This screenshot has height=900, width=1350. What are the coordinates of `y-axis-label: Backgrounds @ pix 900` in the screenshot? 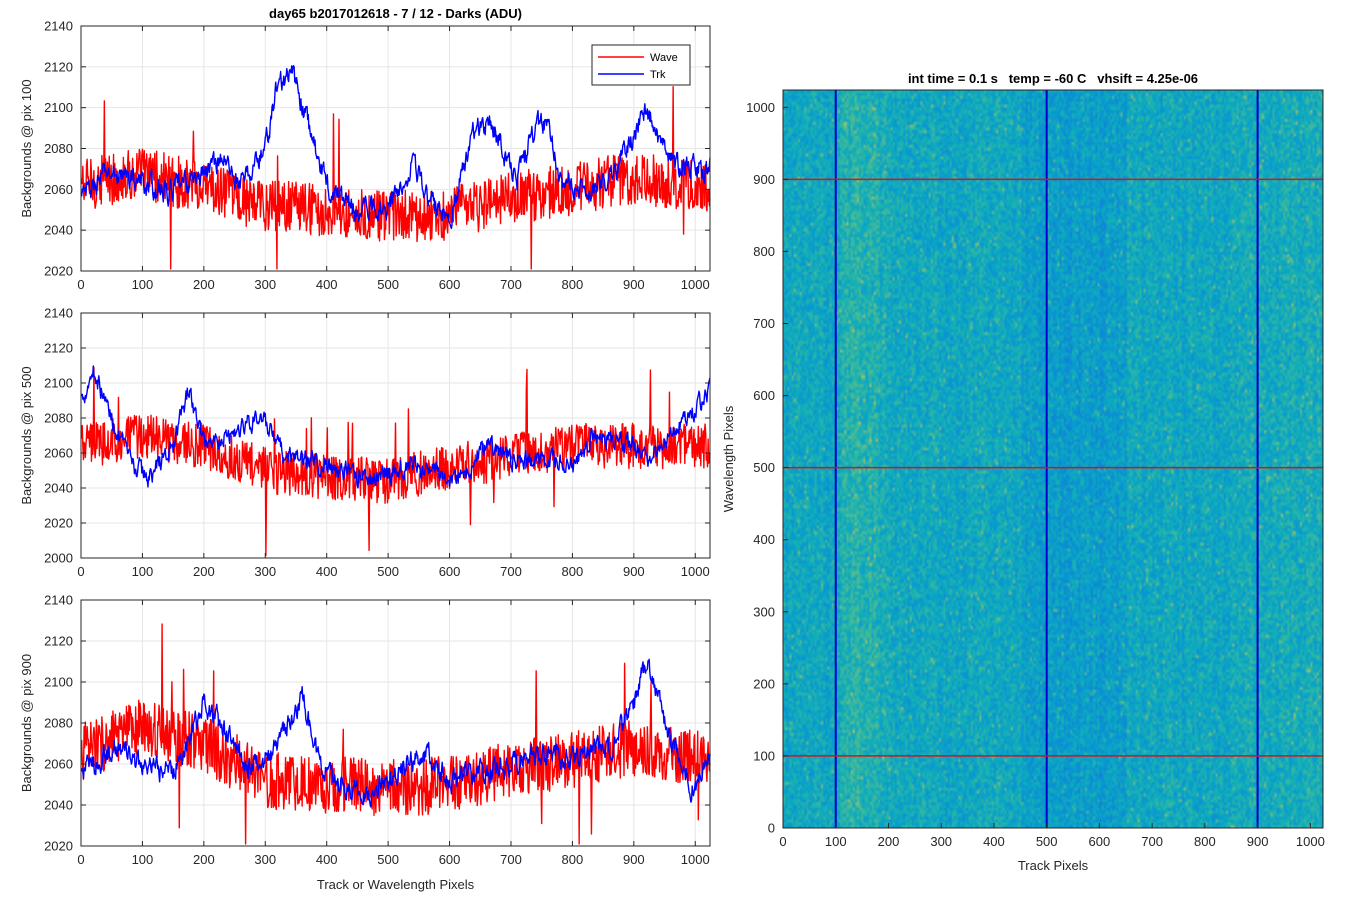 It's located at (26, 723).